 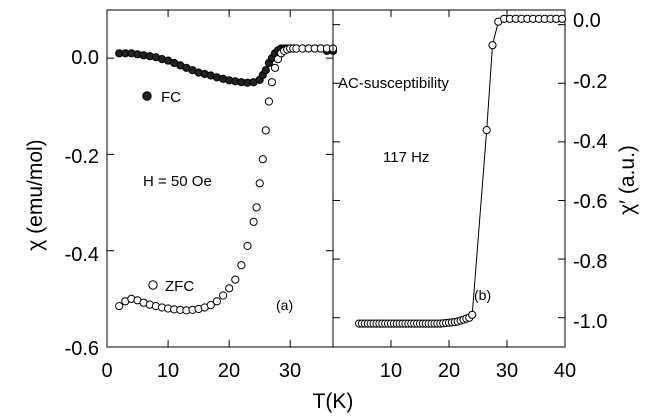 What do you see at coordinates (35, 194) in the screenshot?
I see `panel-a-y-axis-label: χ (emu/mol)` at bounding box center [35, 194].